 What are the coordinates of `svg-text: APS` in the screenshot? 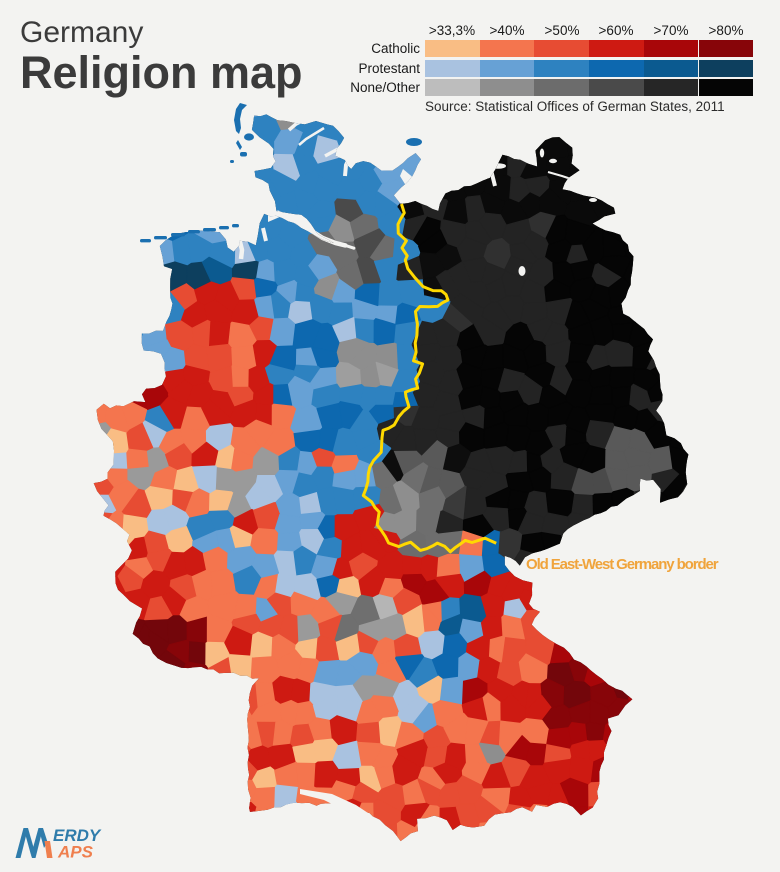 It's located at (75, 852).